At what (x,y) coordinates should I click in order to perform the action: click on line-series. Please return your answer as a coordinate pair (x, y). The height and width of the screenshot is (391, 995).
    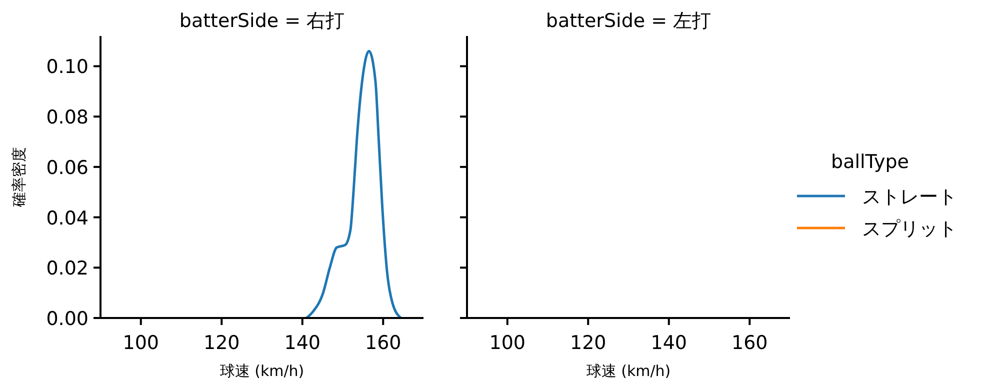
    Looking at the image, I should click on (353, 185).